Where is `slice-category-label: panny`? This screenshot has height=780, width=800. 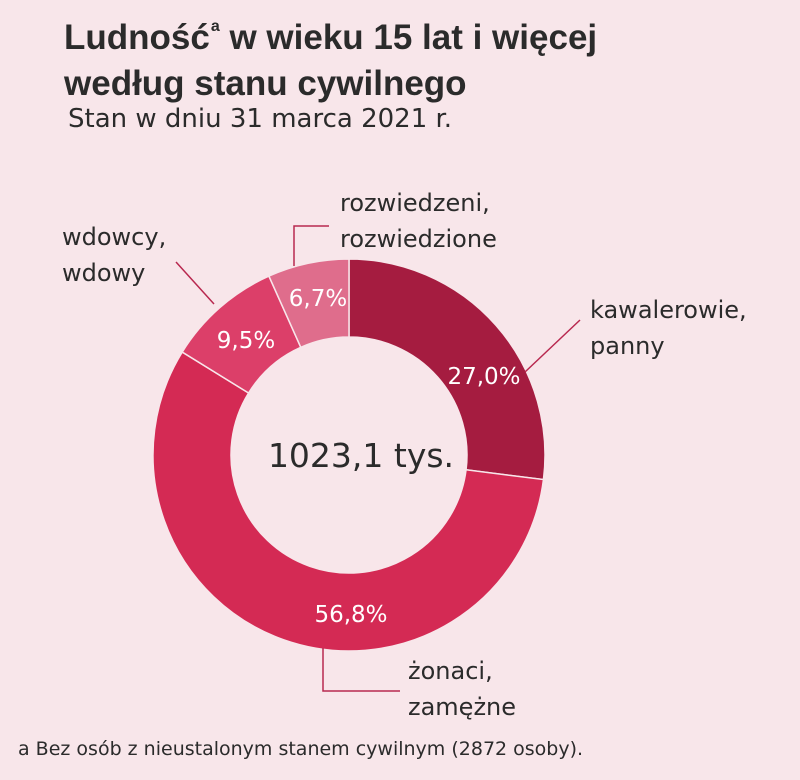
slice-category-label: panny is located at coordinates (627, 346).